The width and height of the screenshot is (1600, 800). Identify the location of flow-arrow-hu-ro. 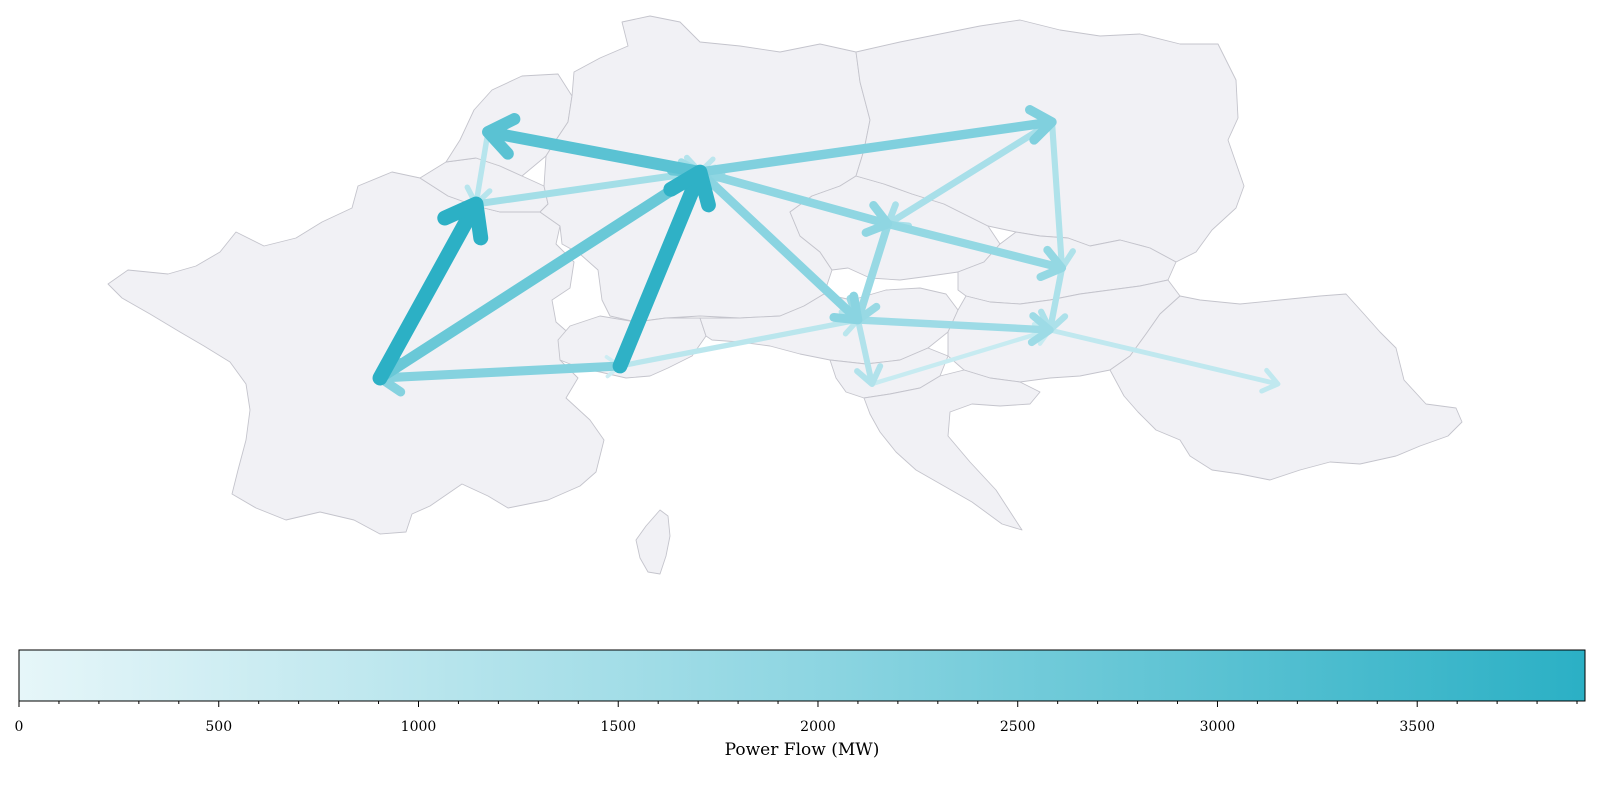
(1164, 360).